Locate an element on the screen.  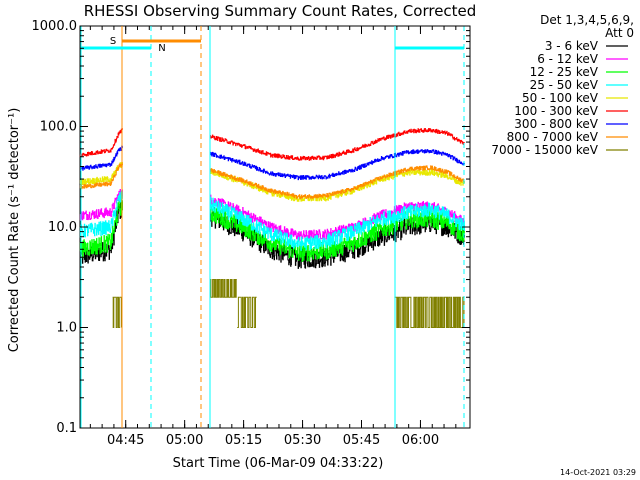
legend-entry: 300 - 800 keV is located at coordinates (556, 124).